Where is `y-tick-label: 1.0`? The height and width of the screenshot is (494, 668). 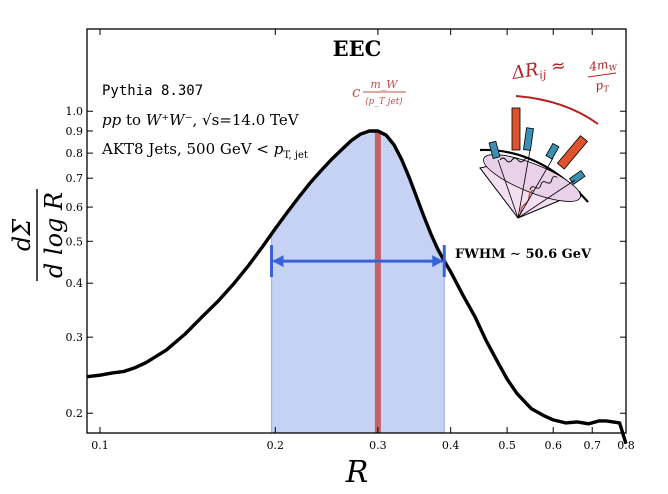
y-tick-label: 1.0 is located at coordinates (75, 111).